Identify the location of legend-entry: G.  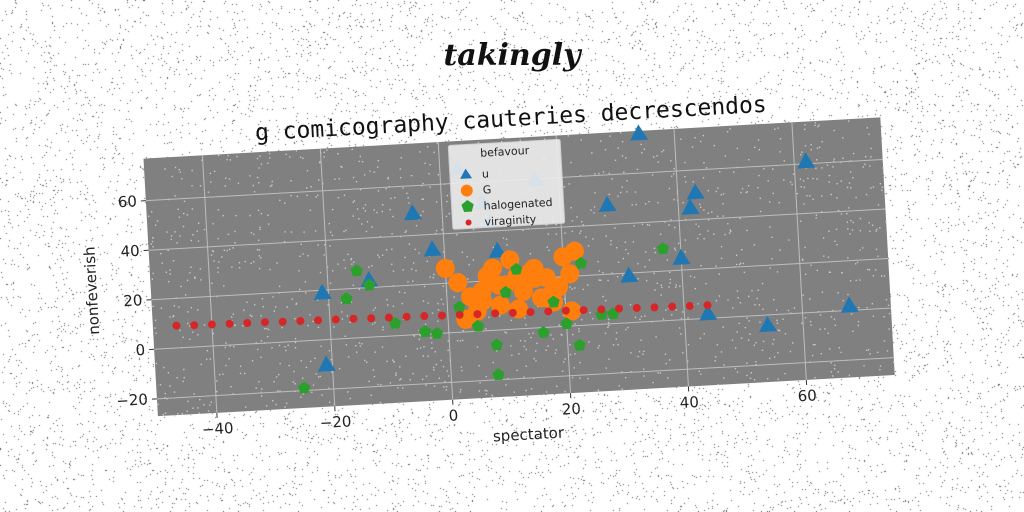
(476, 190).